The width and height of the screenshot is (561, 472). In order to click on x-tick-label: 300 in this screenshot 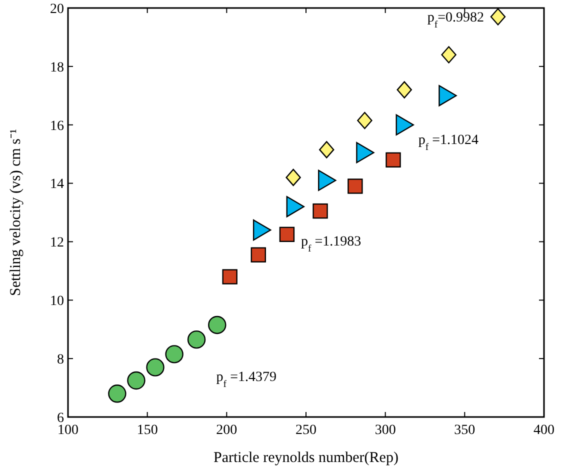, I will do `click(385, 430)`.